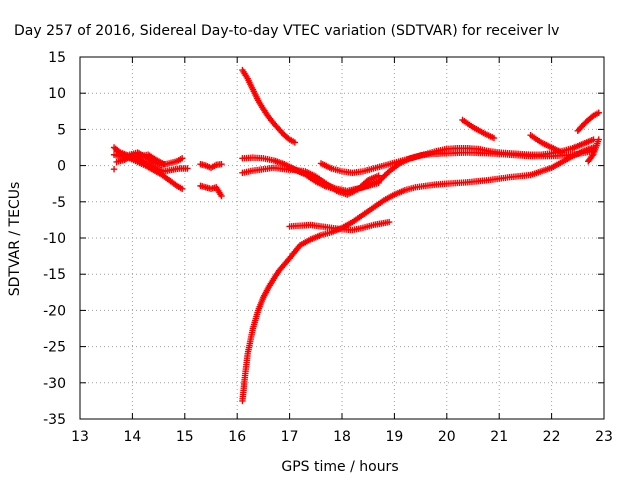 The width and height of the screenshot is (640, 480). Describe the element at coordinates (499, 437) in the screenshot. I see `x-tick-label: 21` at that location.